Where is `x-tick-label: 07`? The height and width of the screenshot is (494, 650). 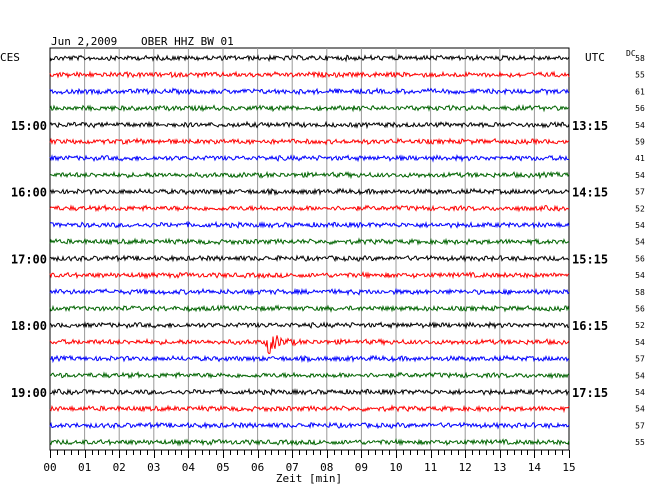 x-tick-label: 07 is located at coordinates (292, 467).